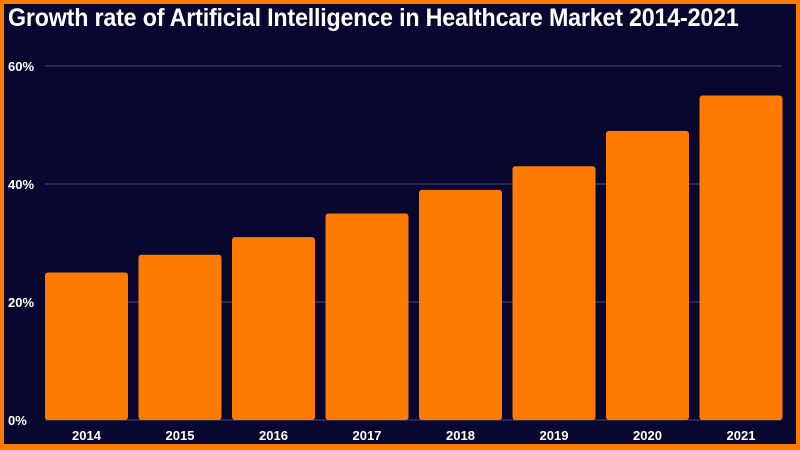 This screenshot has height=450, width=800. I want to click on bar-2020, so click(647, 275).